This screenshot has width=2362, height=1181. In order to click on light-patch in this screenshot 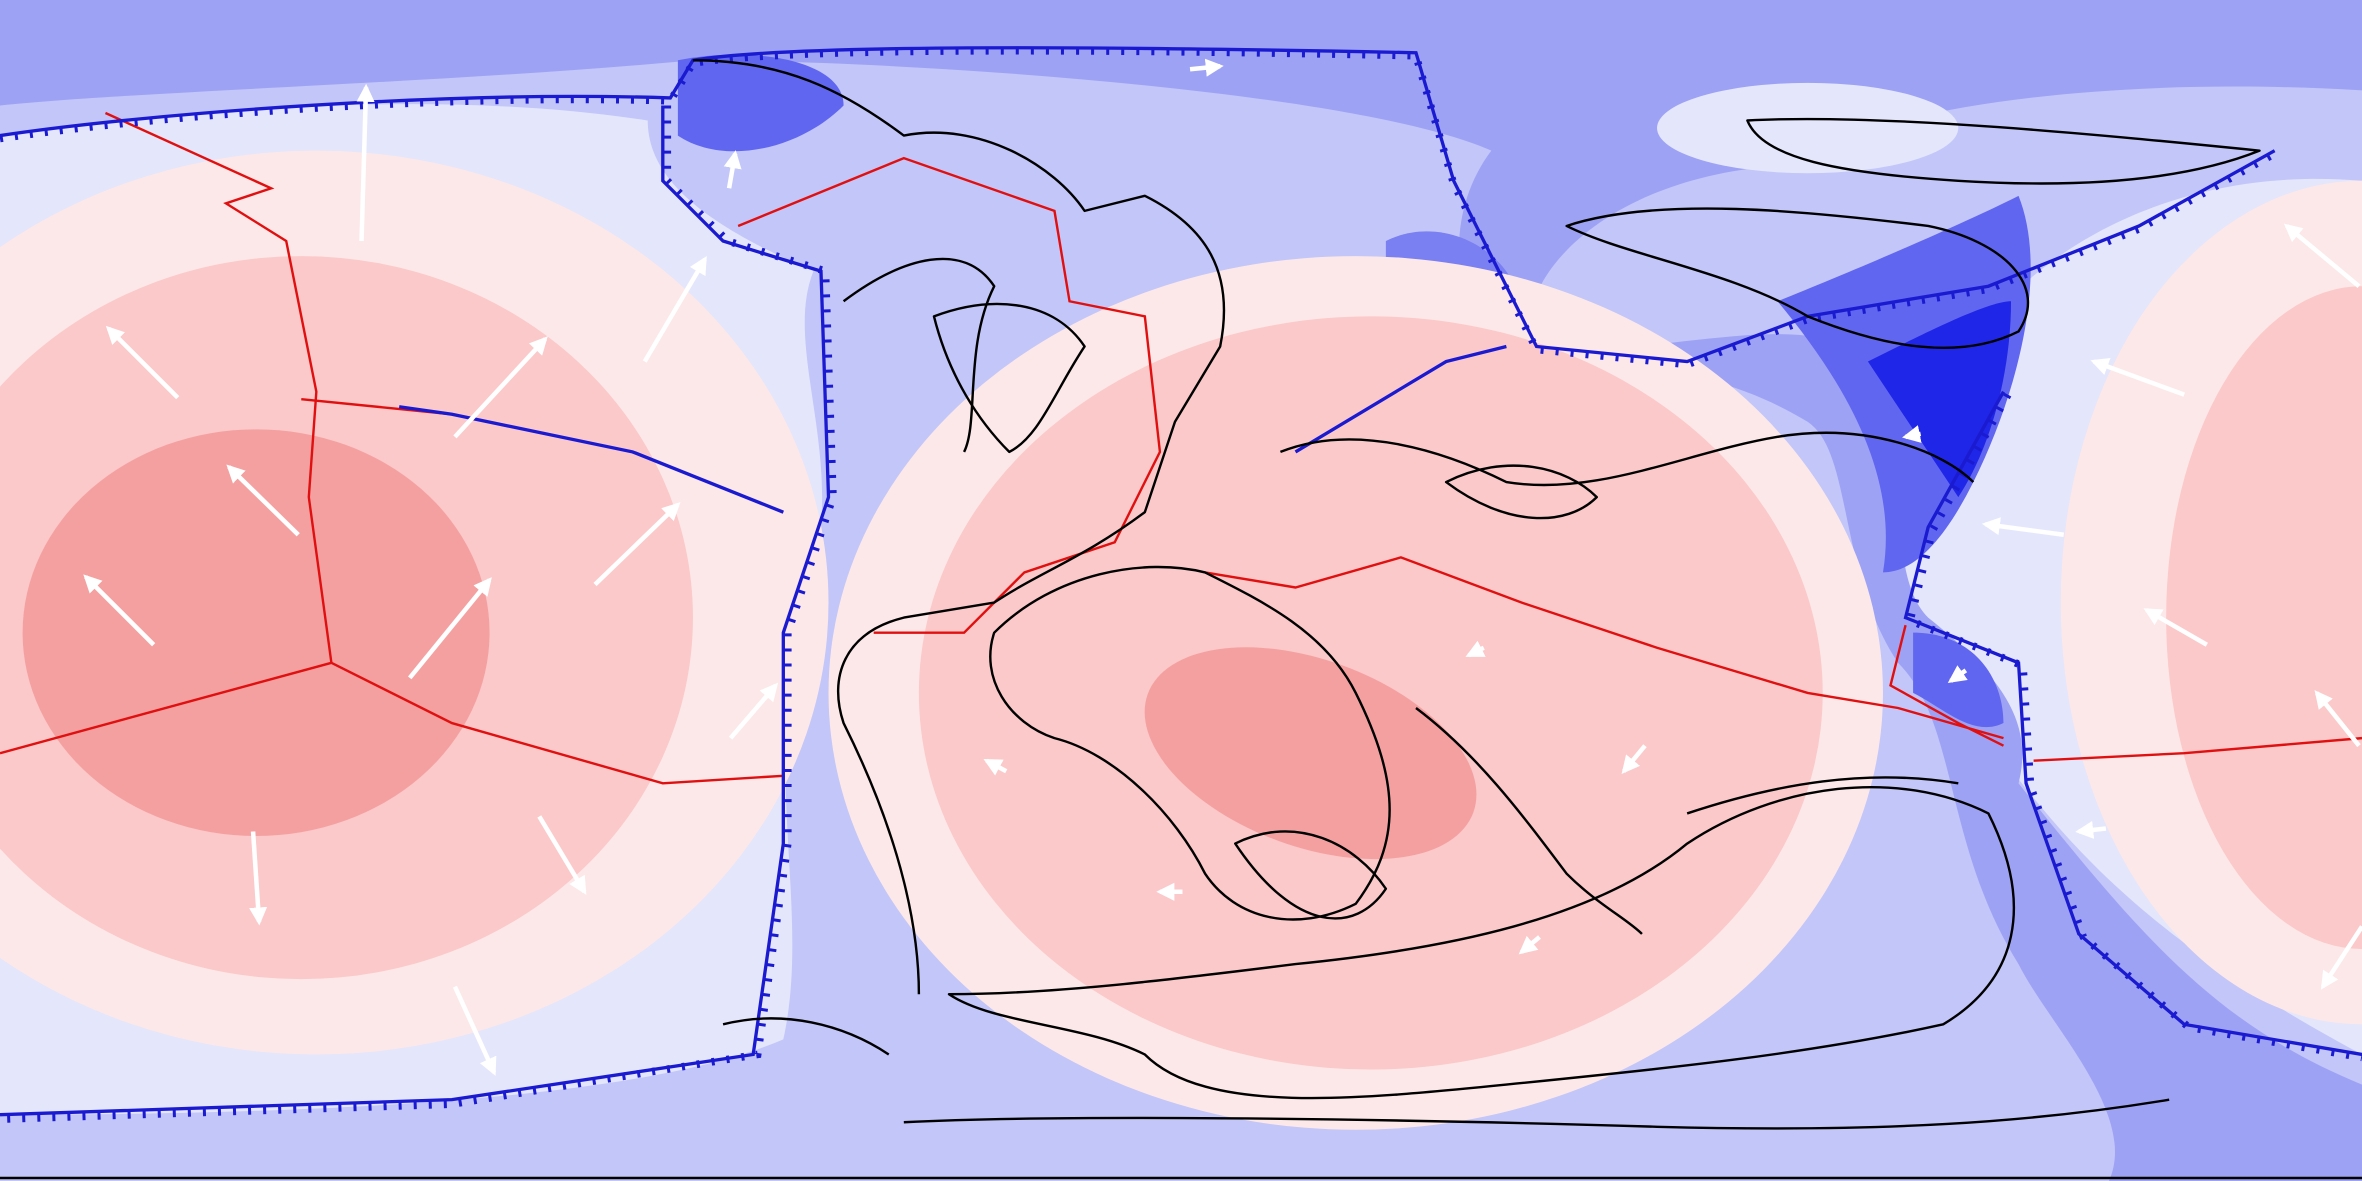, I will do `click(1808, 128)`.